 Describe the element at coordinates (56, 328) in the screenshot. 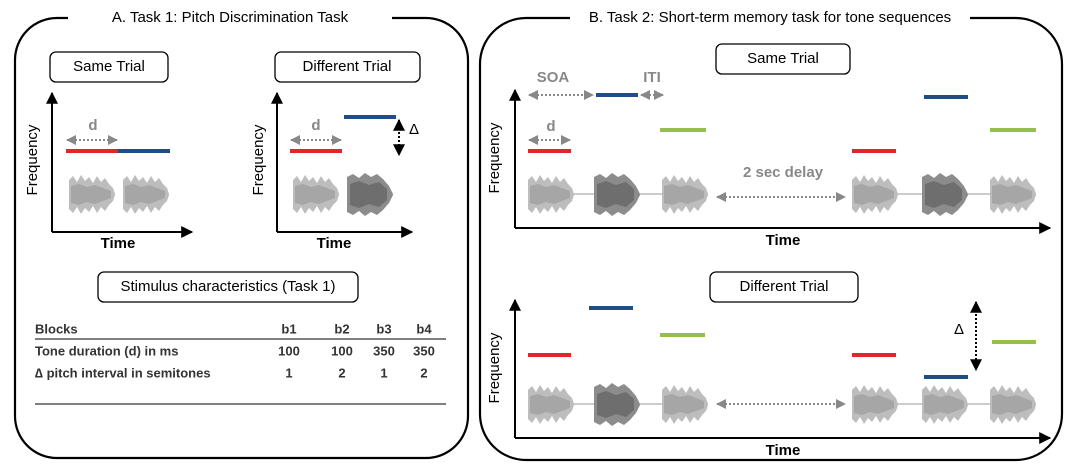

I see `table-header: Blocks` at that location.